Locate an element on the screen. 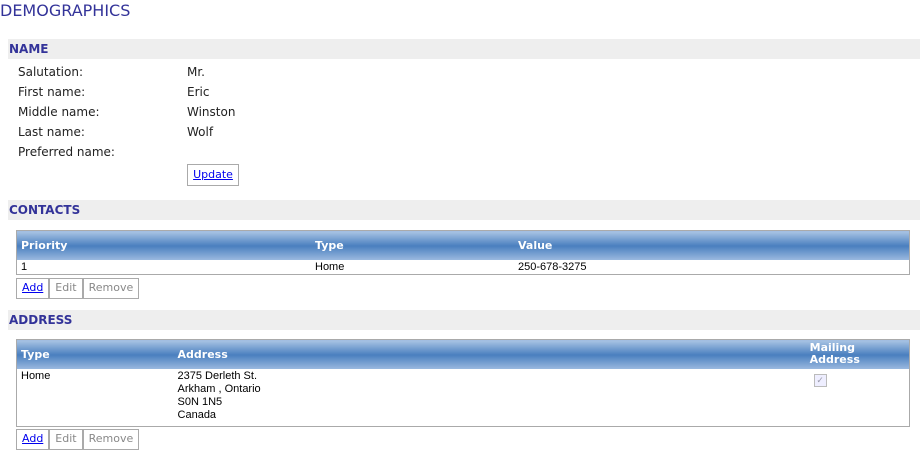 Image resolution: width=923 pixels, height=453 pixels. last-name-label: Last name: is located at coordinates (51, 132).